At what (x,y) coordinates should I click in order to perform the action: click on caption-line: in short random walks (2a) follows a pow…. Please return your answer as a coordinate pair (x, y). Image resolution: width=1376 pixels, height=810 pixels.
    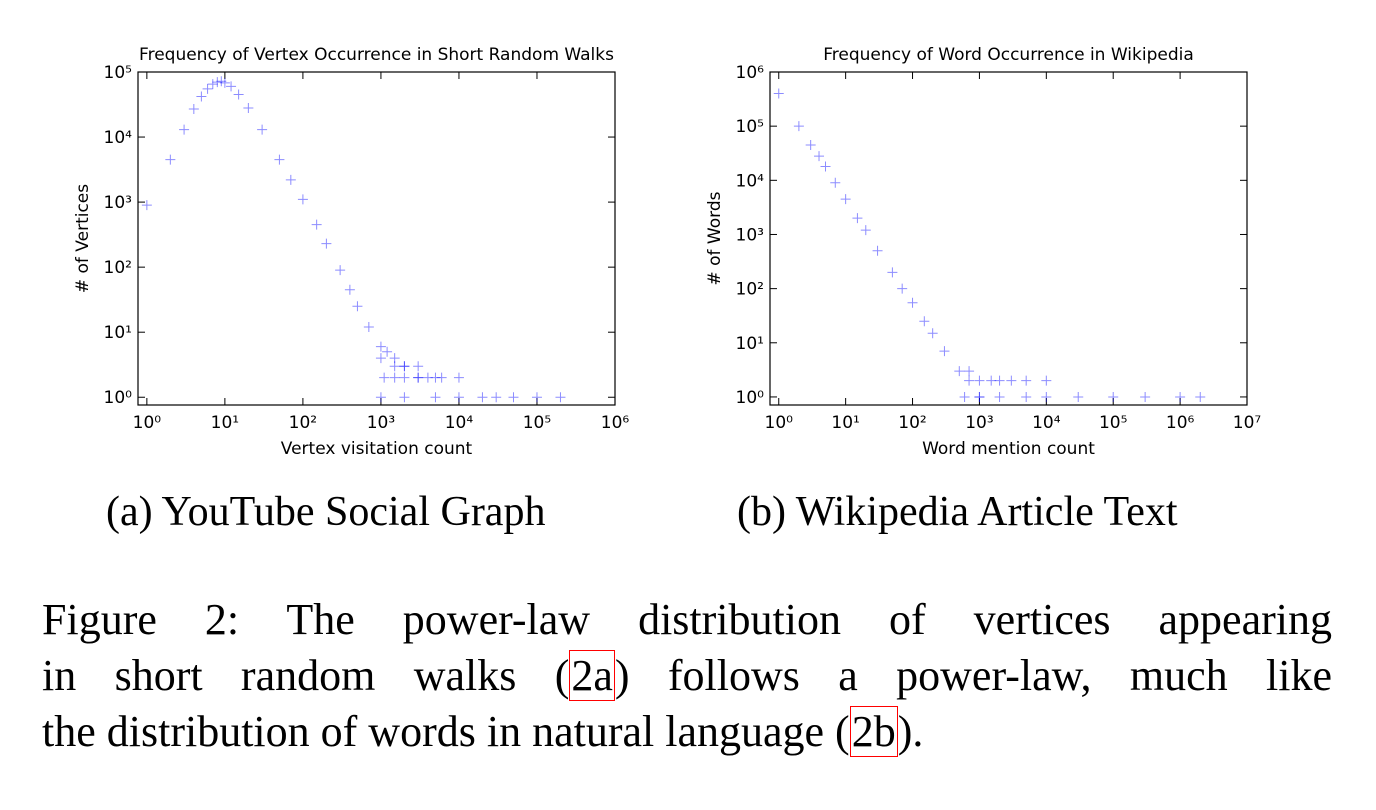
    Looking at the image, I should click on (687, 676).